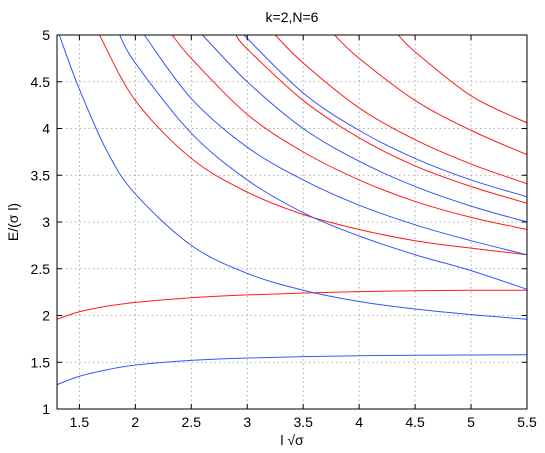 The image size is (545, 453). I want to click on y-tick-label: 3, so click(46, 222).